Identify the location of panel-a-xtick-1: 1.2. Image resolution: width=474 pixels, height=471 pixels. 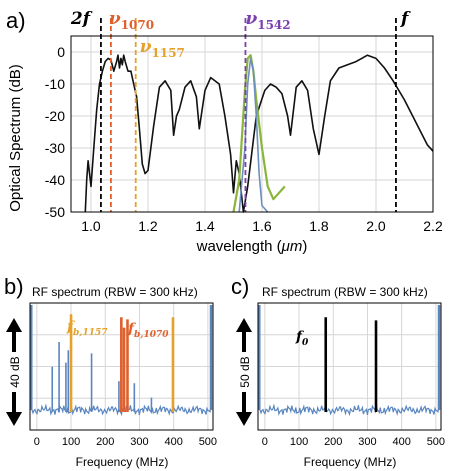
(148, 226).